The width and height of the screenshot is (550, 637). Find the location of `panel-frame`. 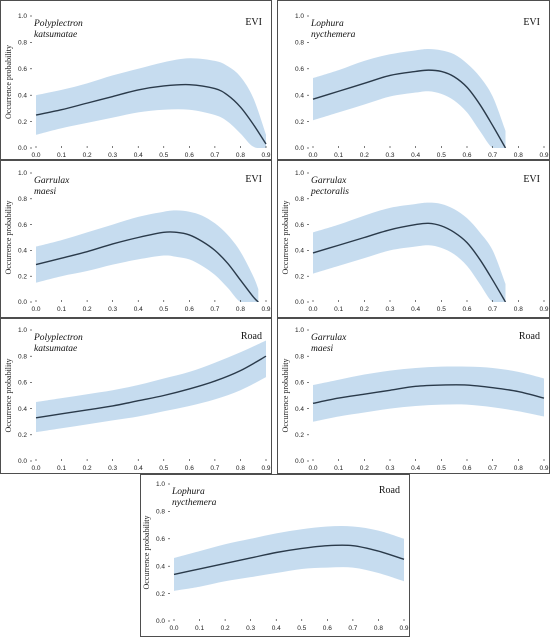

panel-frame is located at coordinates (136, 239).